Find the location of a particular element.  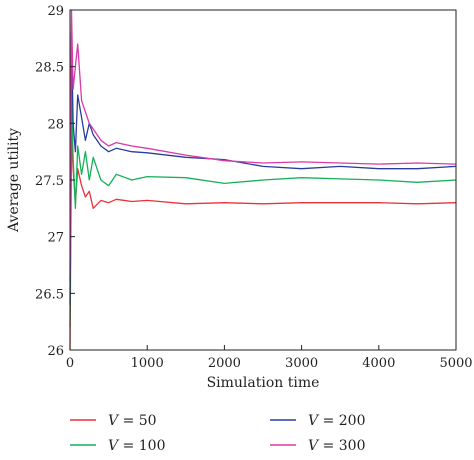

y-tick-label: 26 is located at coordinates (55, 351).